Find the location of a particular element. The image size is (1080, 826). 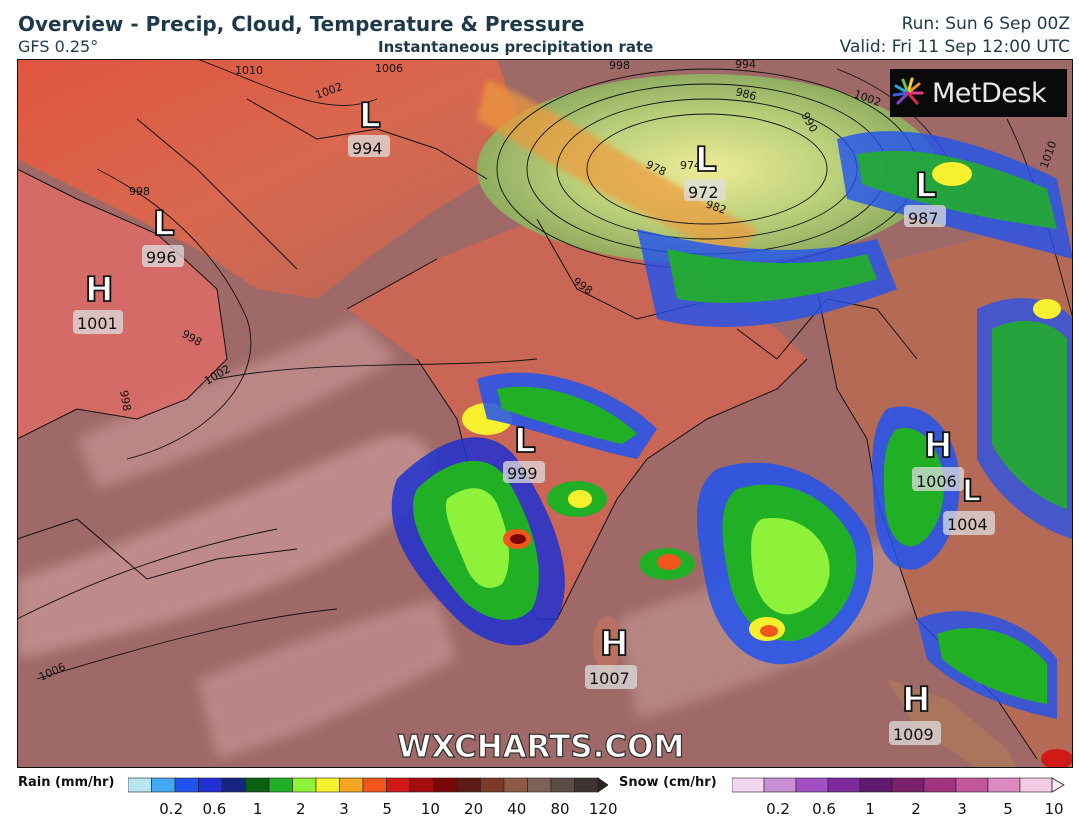

pressure-center: H 1007 is located at coordinates (611, 656).